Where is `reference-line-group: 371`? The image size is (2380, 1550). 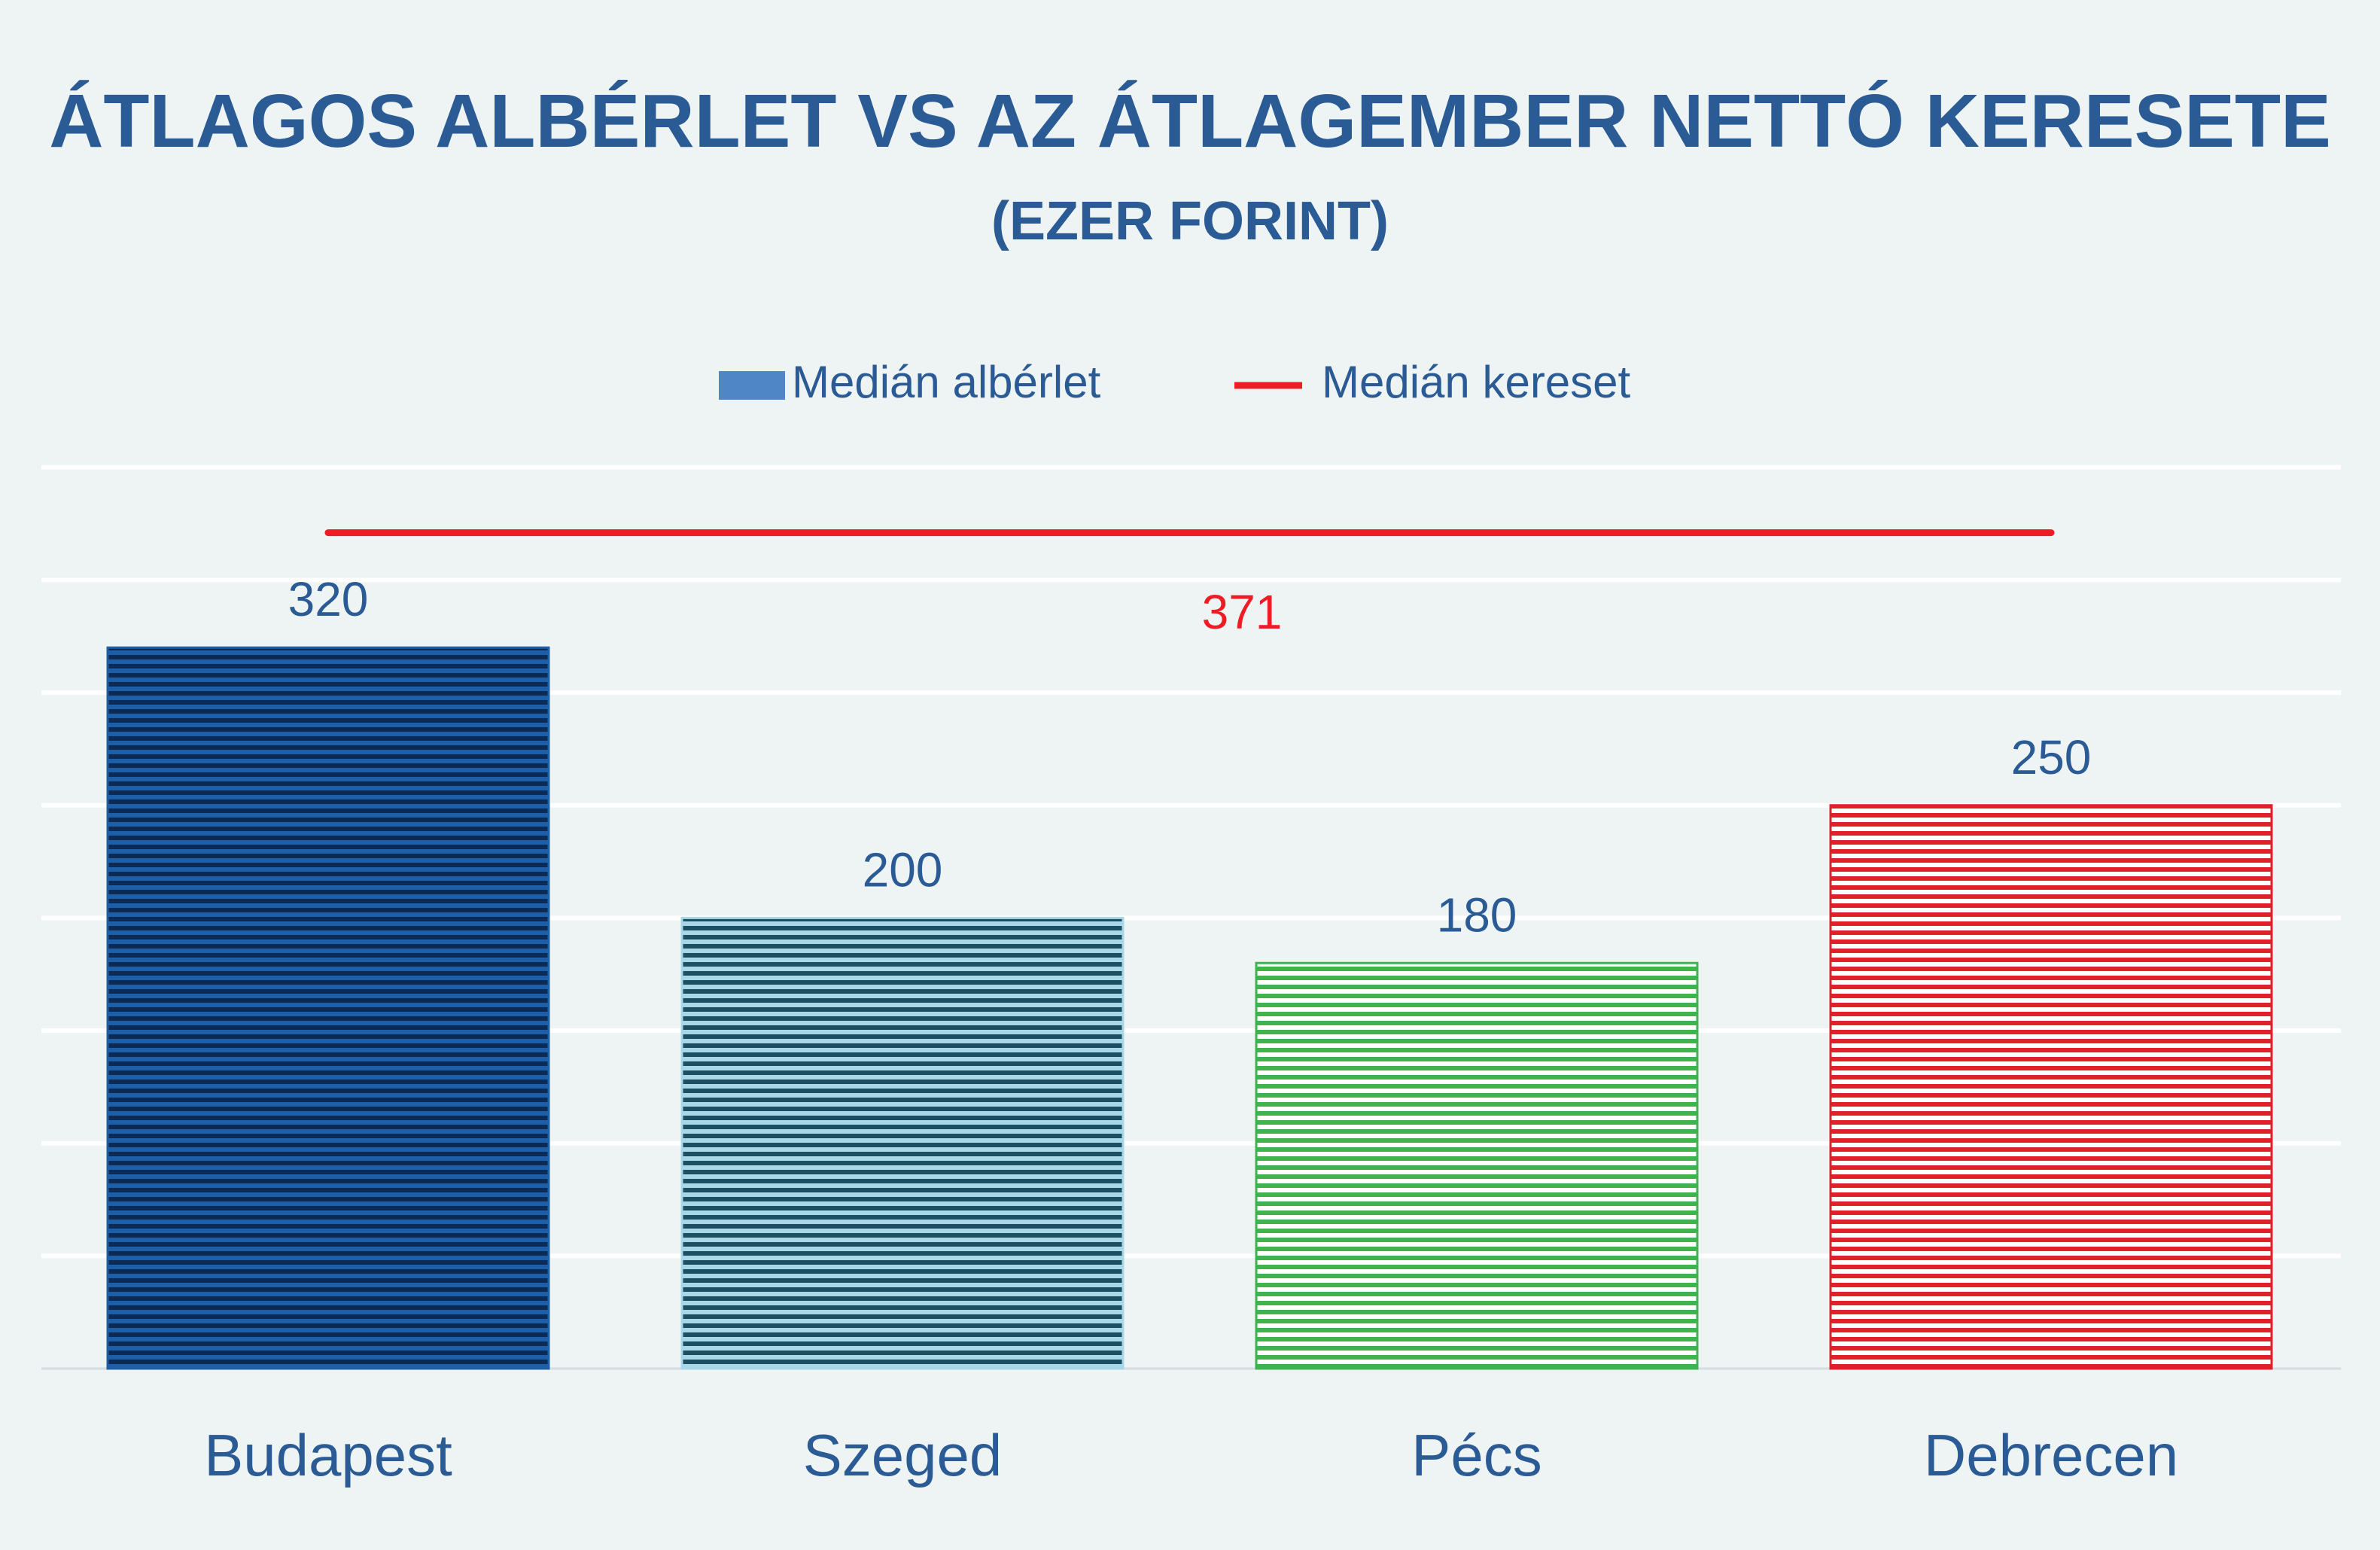 reference-line-group: 371 is located at coordinates (1189, 584).